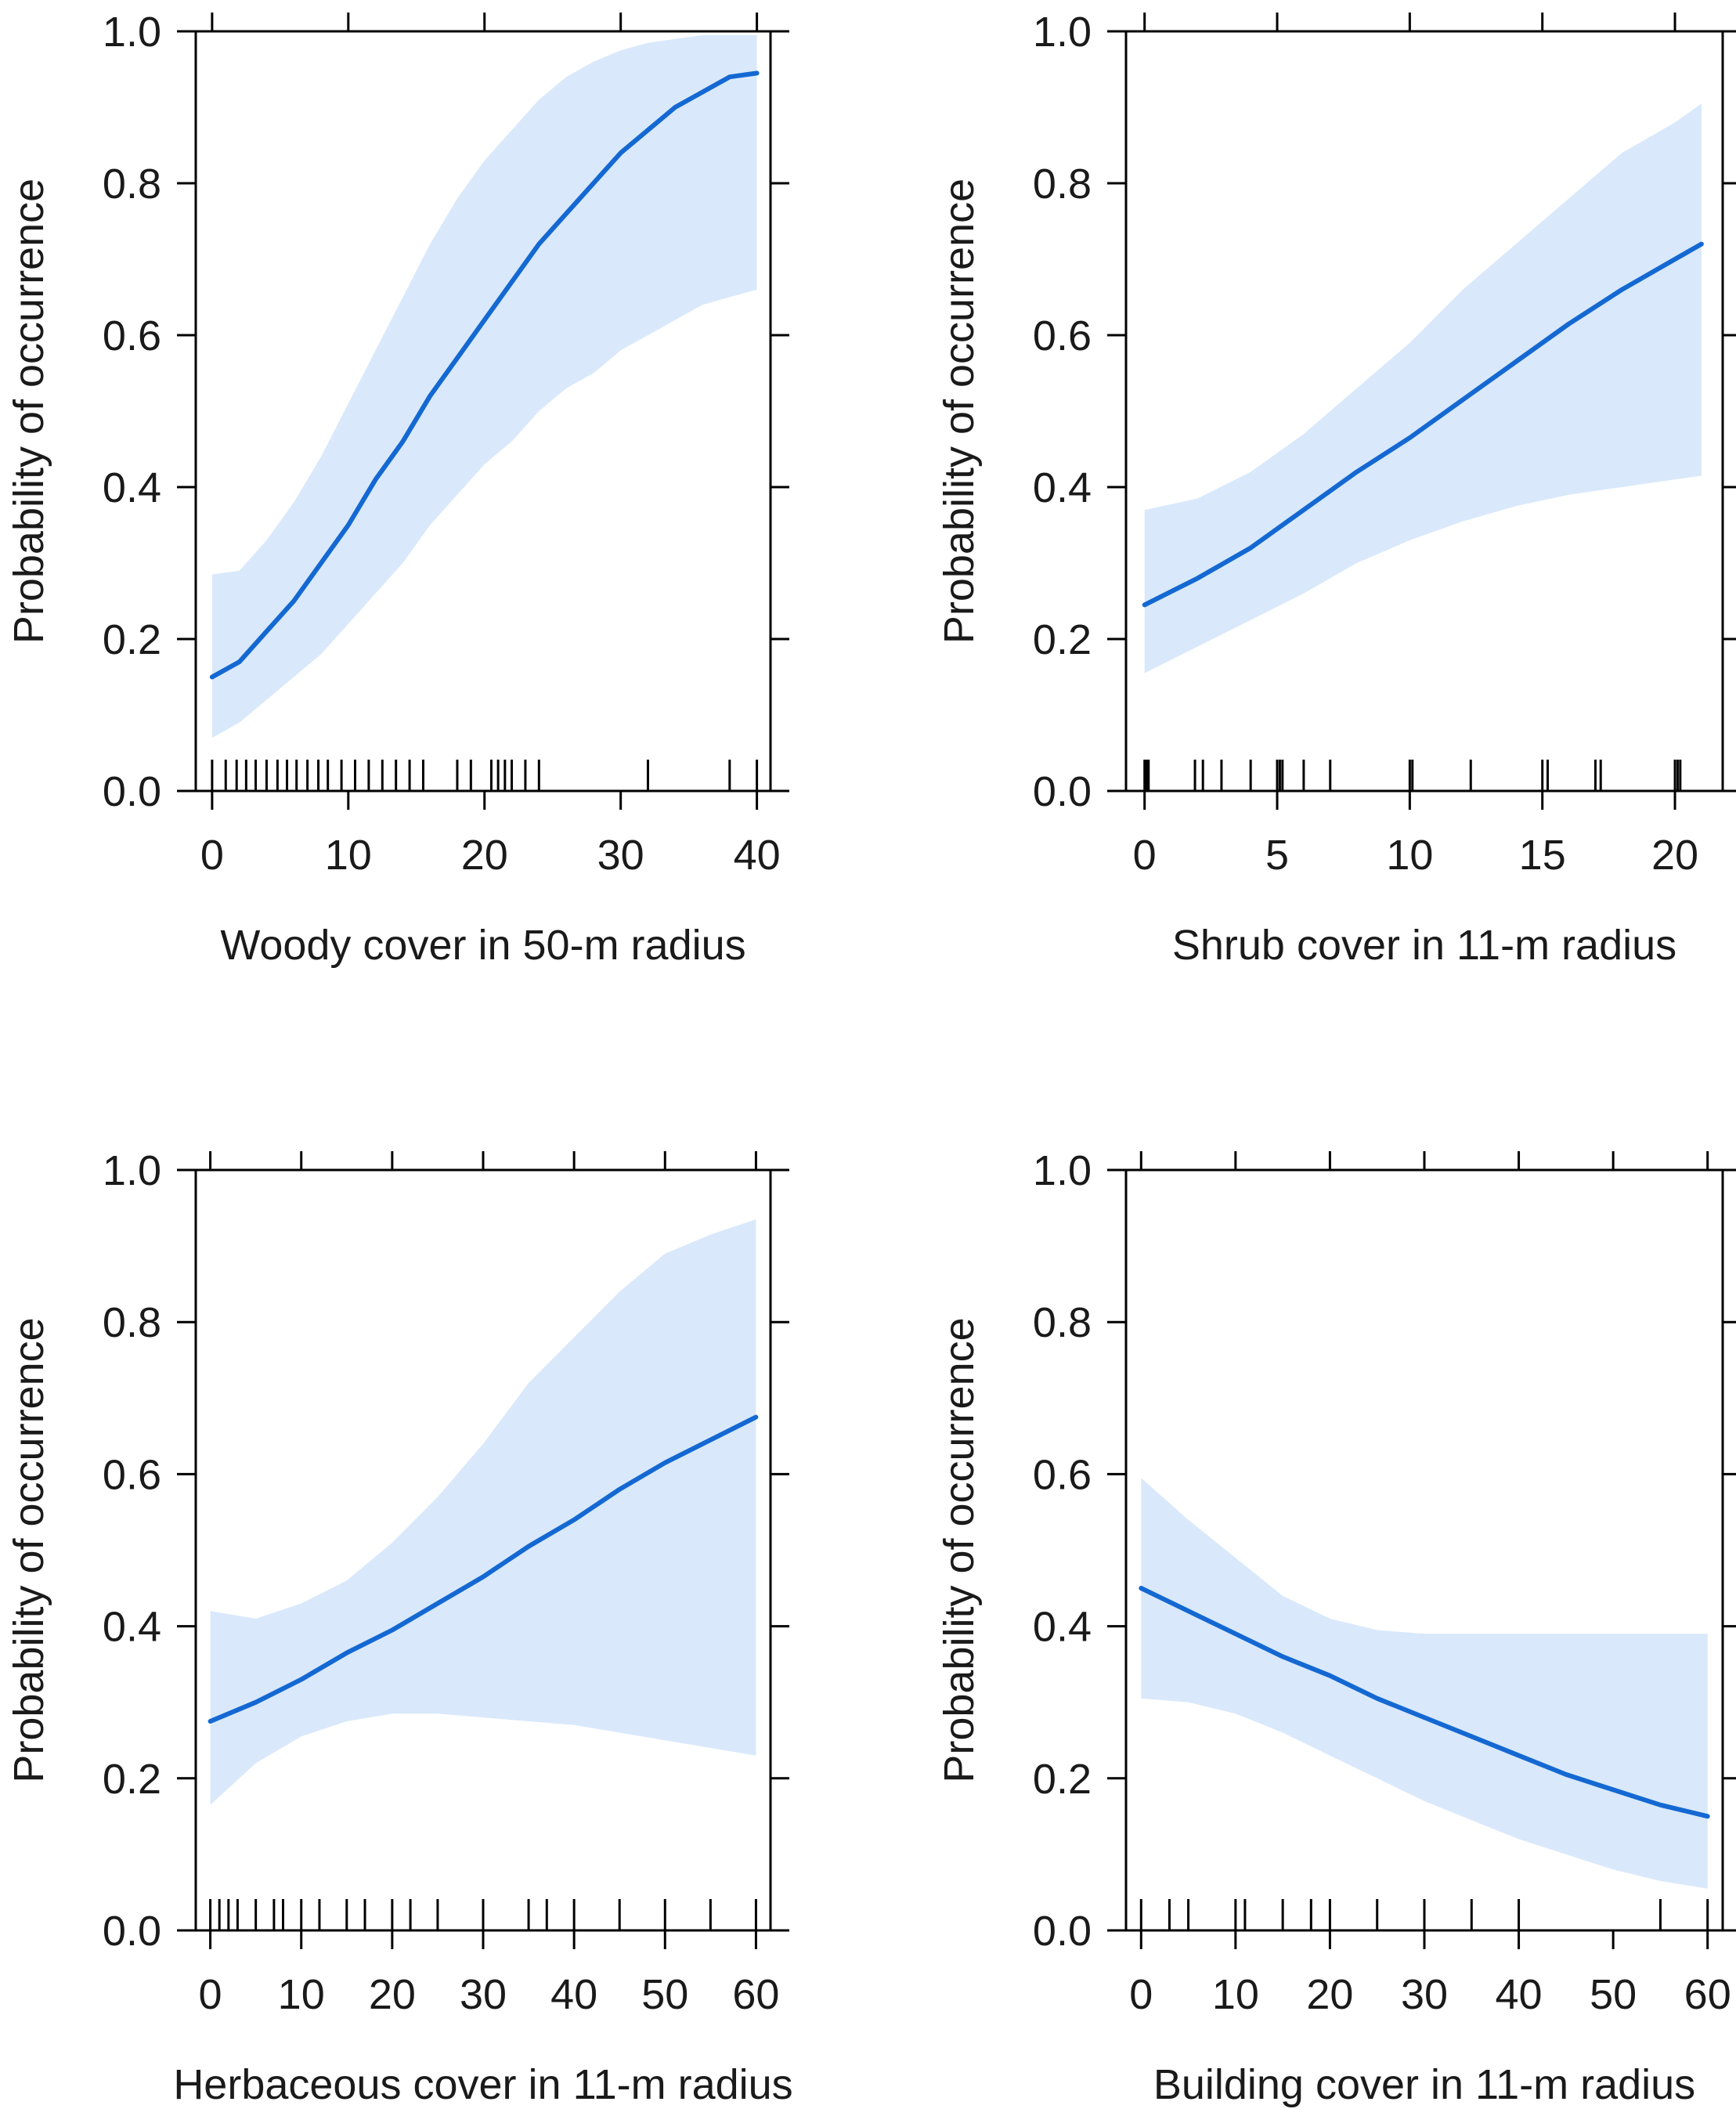  I want to click on building-y-tick-label: 0.2, so click(1062, 1779).